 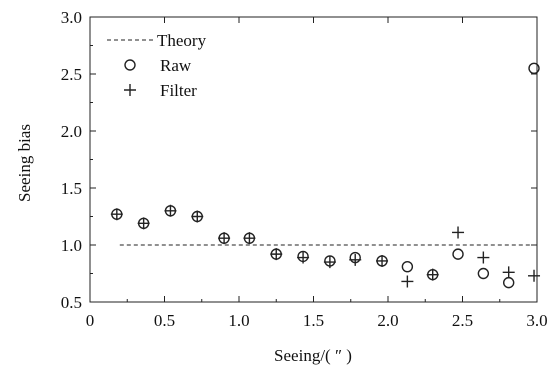 What do you see at coordinates (71, 302) in the screenshot?
I see `y-tick-label: 0.5` at bounding box center [71, 302].